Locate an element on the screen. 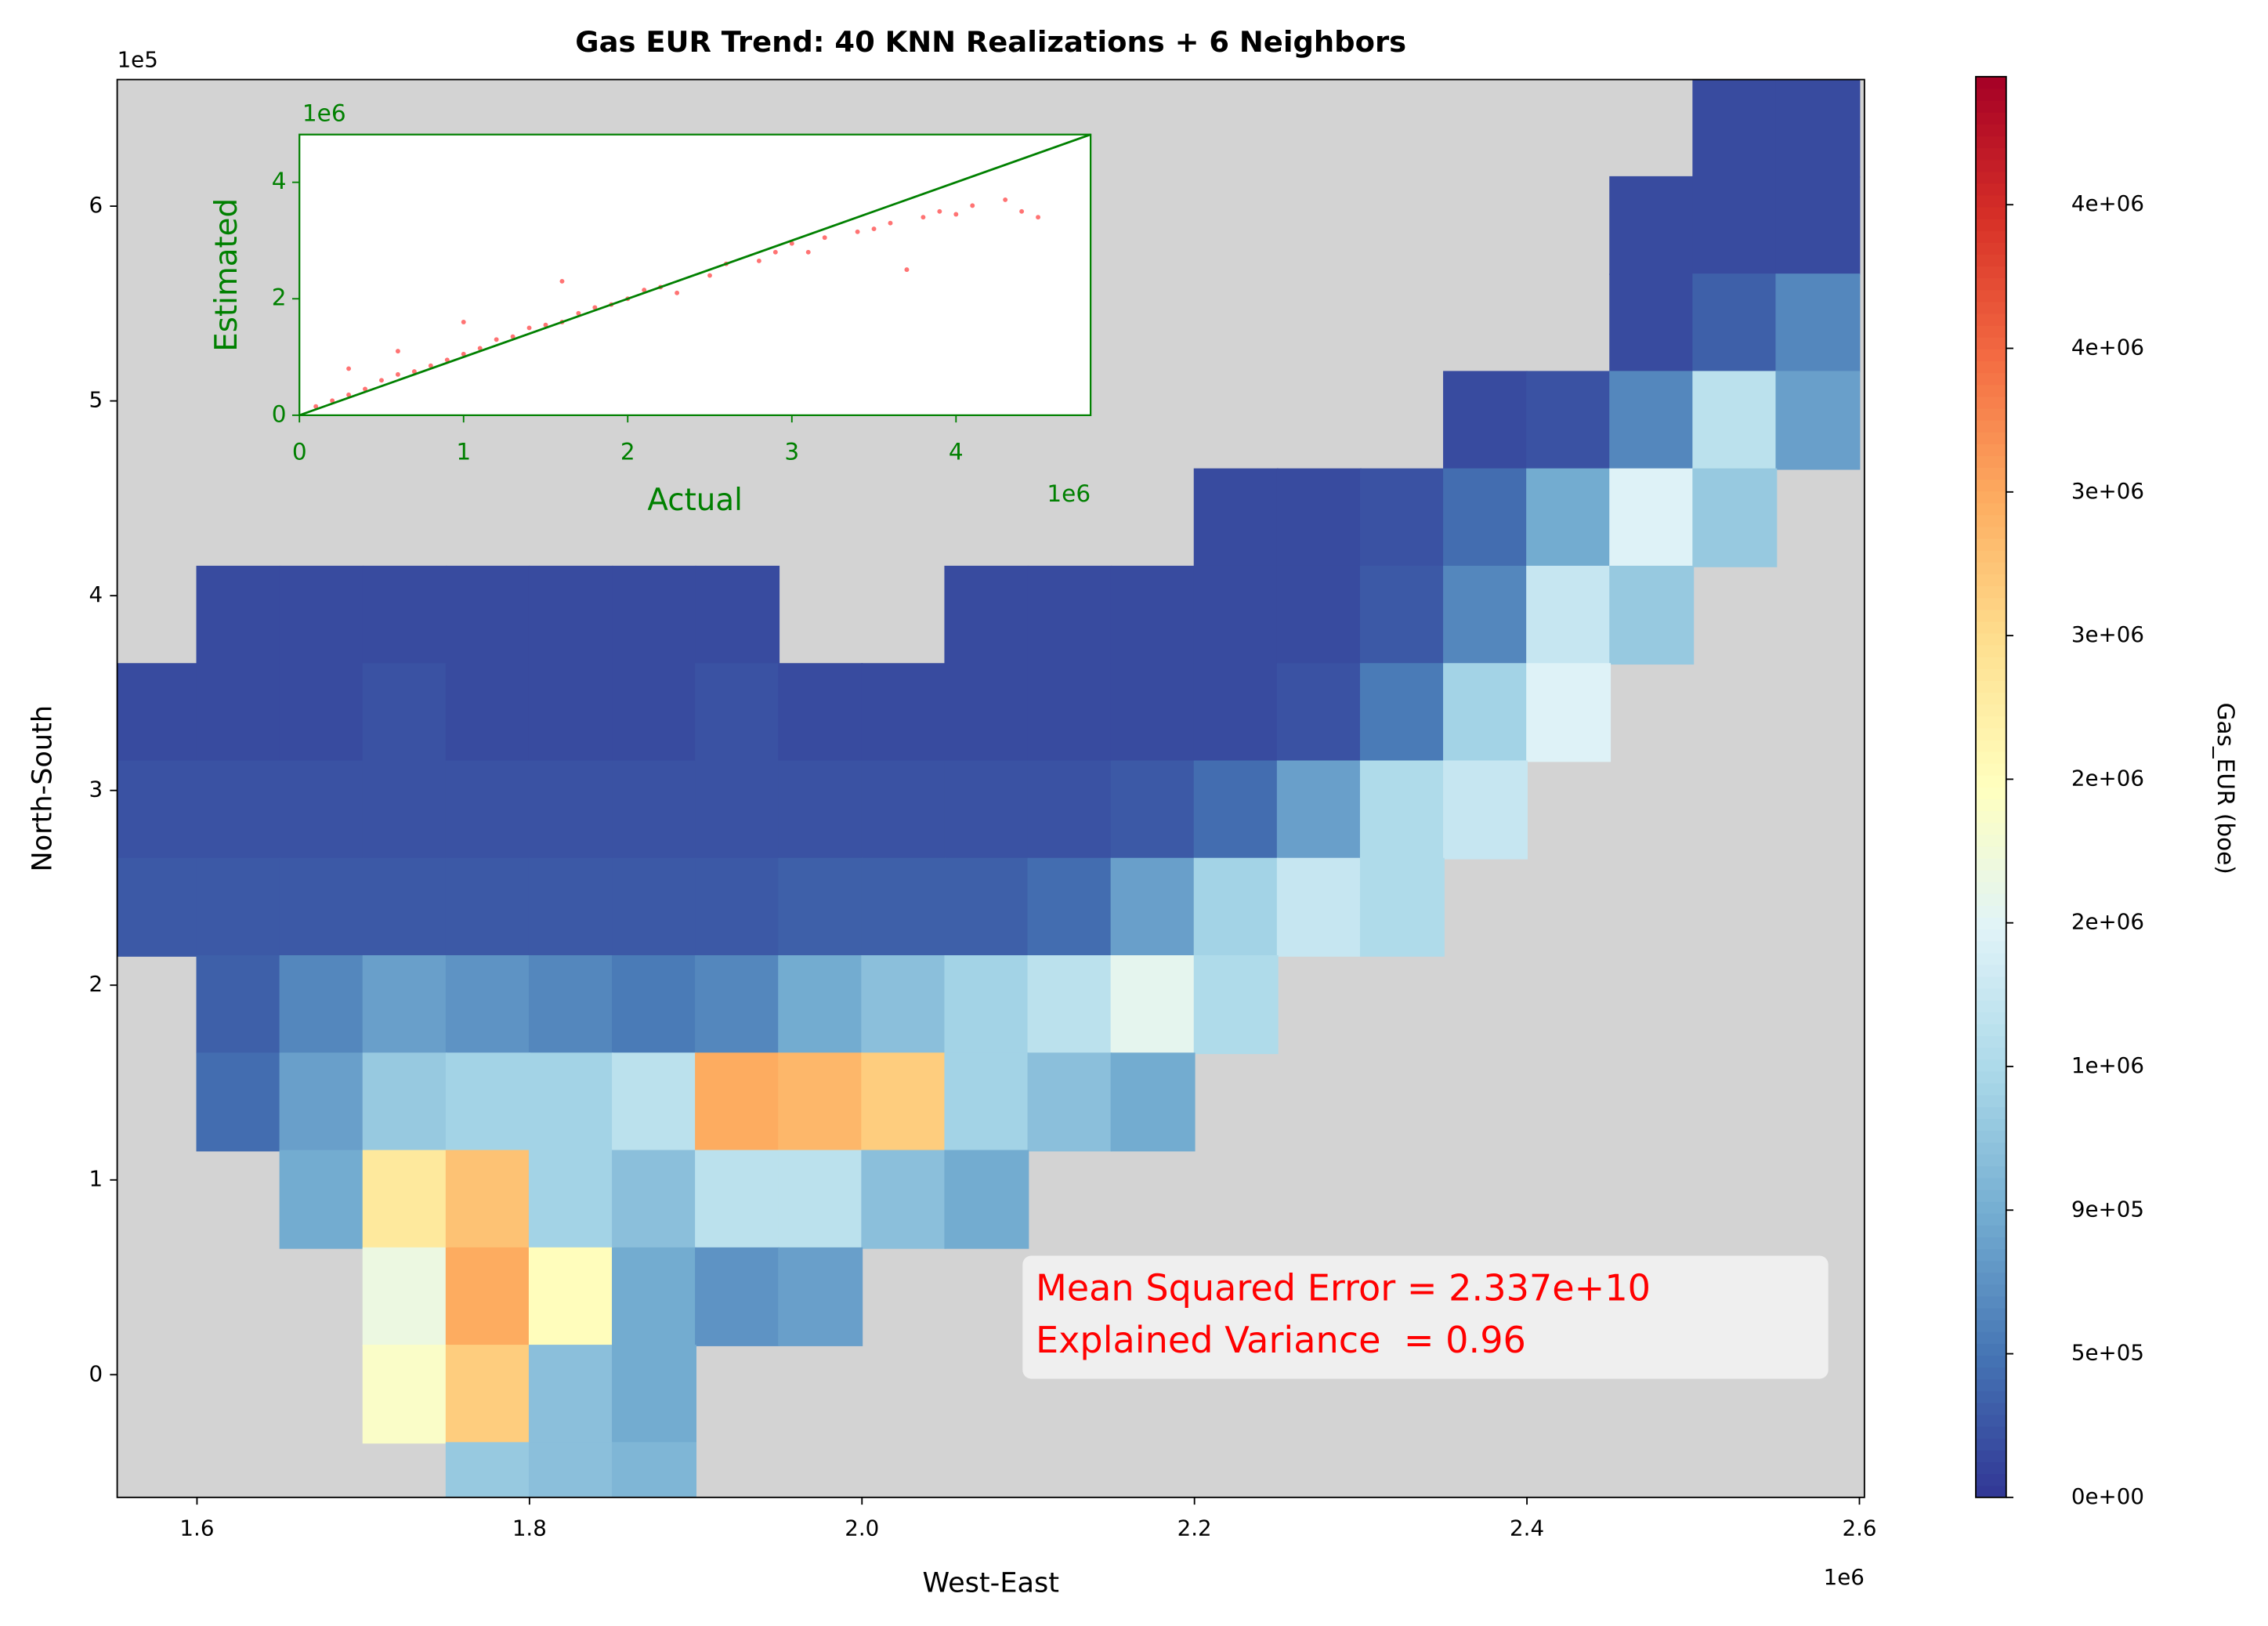 This screenshot has height=1626, width=2268. inset-x-tick-label: 2 is located at coordinates (627, 451).